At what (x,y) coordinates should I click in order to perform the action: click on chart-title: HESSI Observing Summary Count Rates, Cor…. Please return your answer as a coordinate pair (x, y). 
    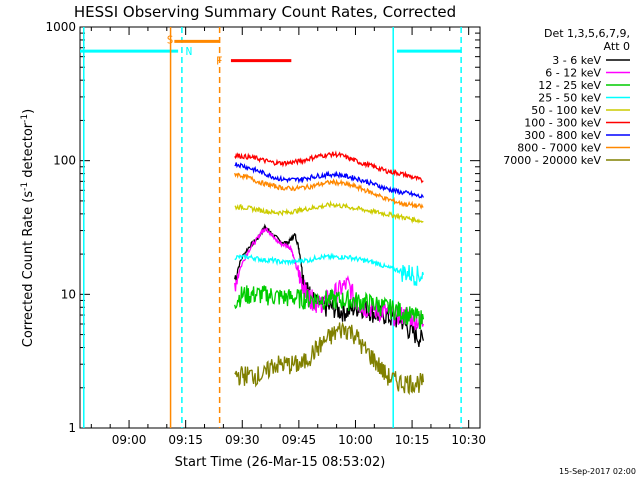
    Looking at the image, I should click on (265, 12).